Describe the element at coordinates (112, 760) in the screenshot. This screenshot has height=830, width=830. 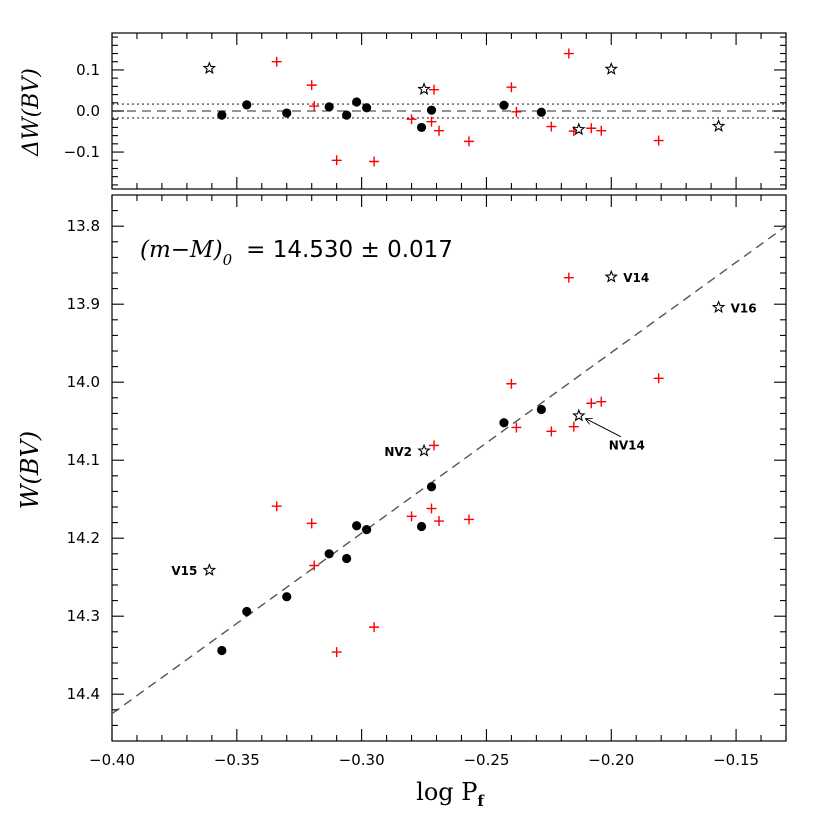
I see `x-tick-label: −0.40` at that location.